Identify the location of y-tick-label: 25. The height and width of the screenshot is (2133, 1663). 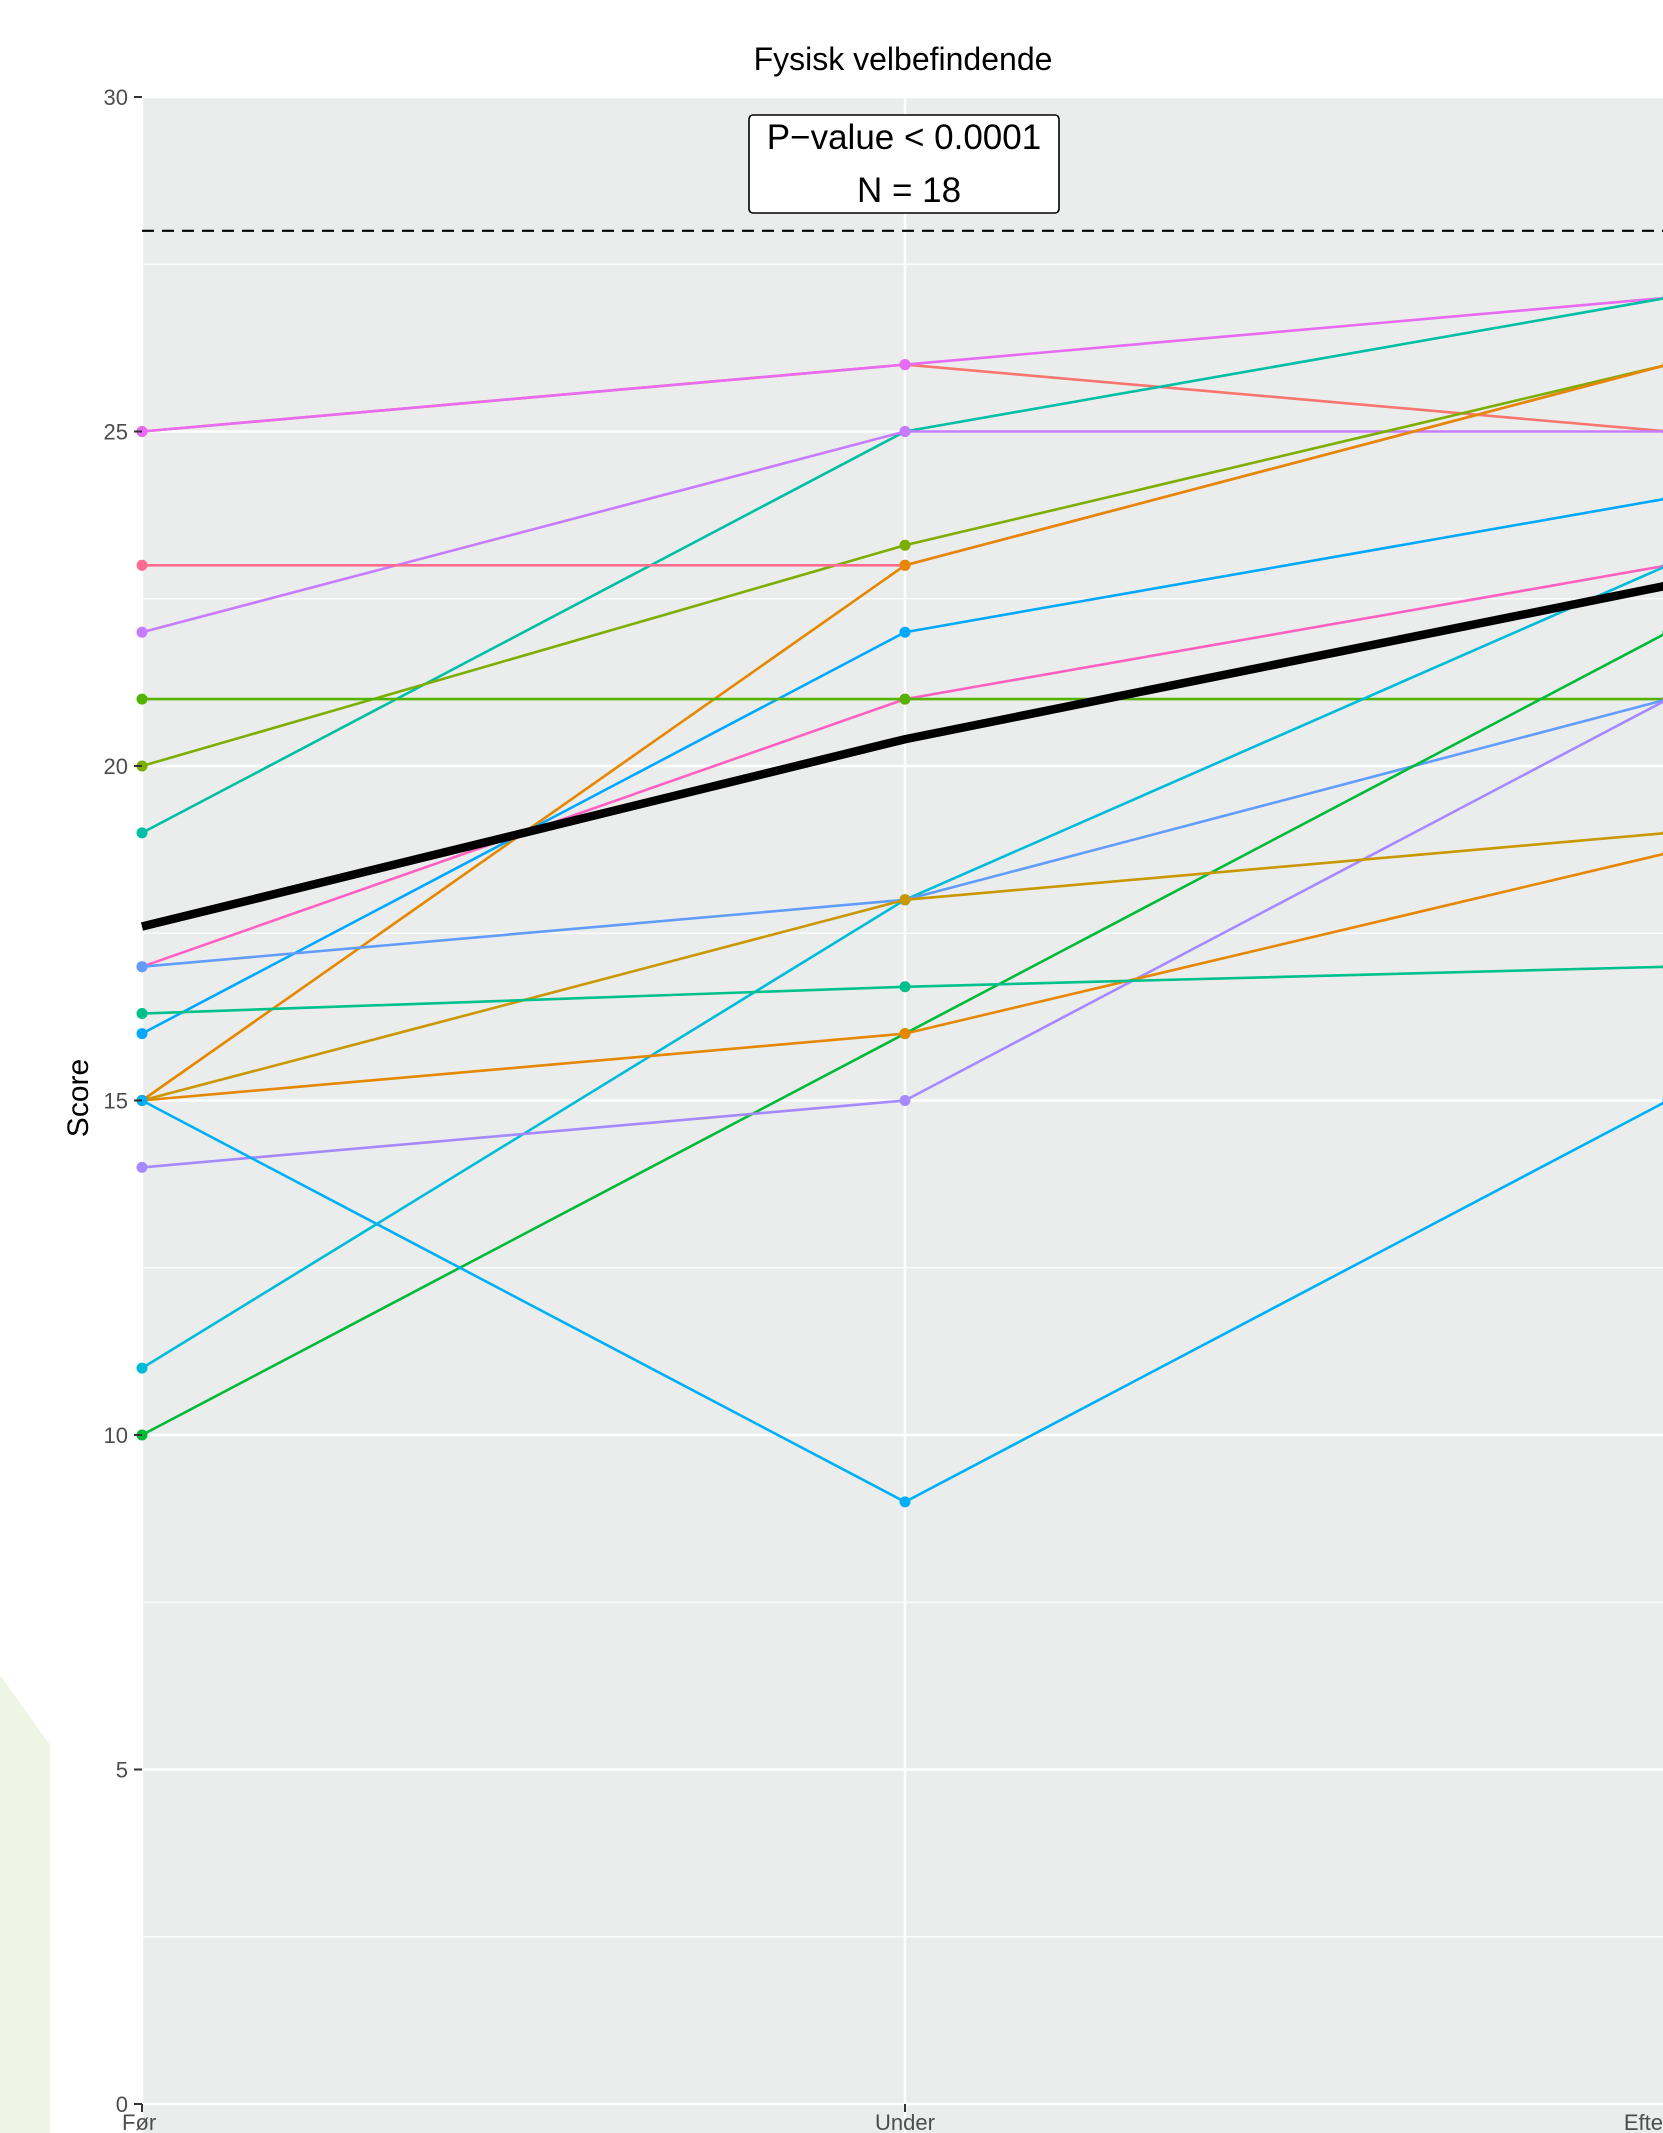
(116, 432).